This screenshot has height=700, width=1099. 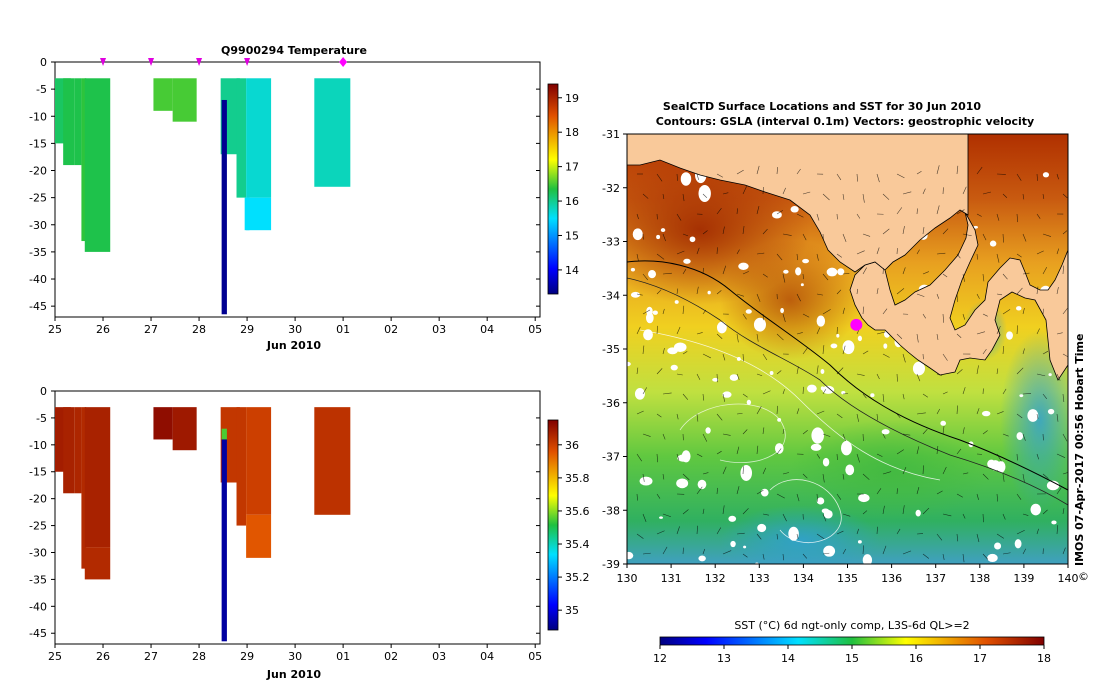 I want to click on sst-cbar-tick-label: 14, so click(x=788, y=658).